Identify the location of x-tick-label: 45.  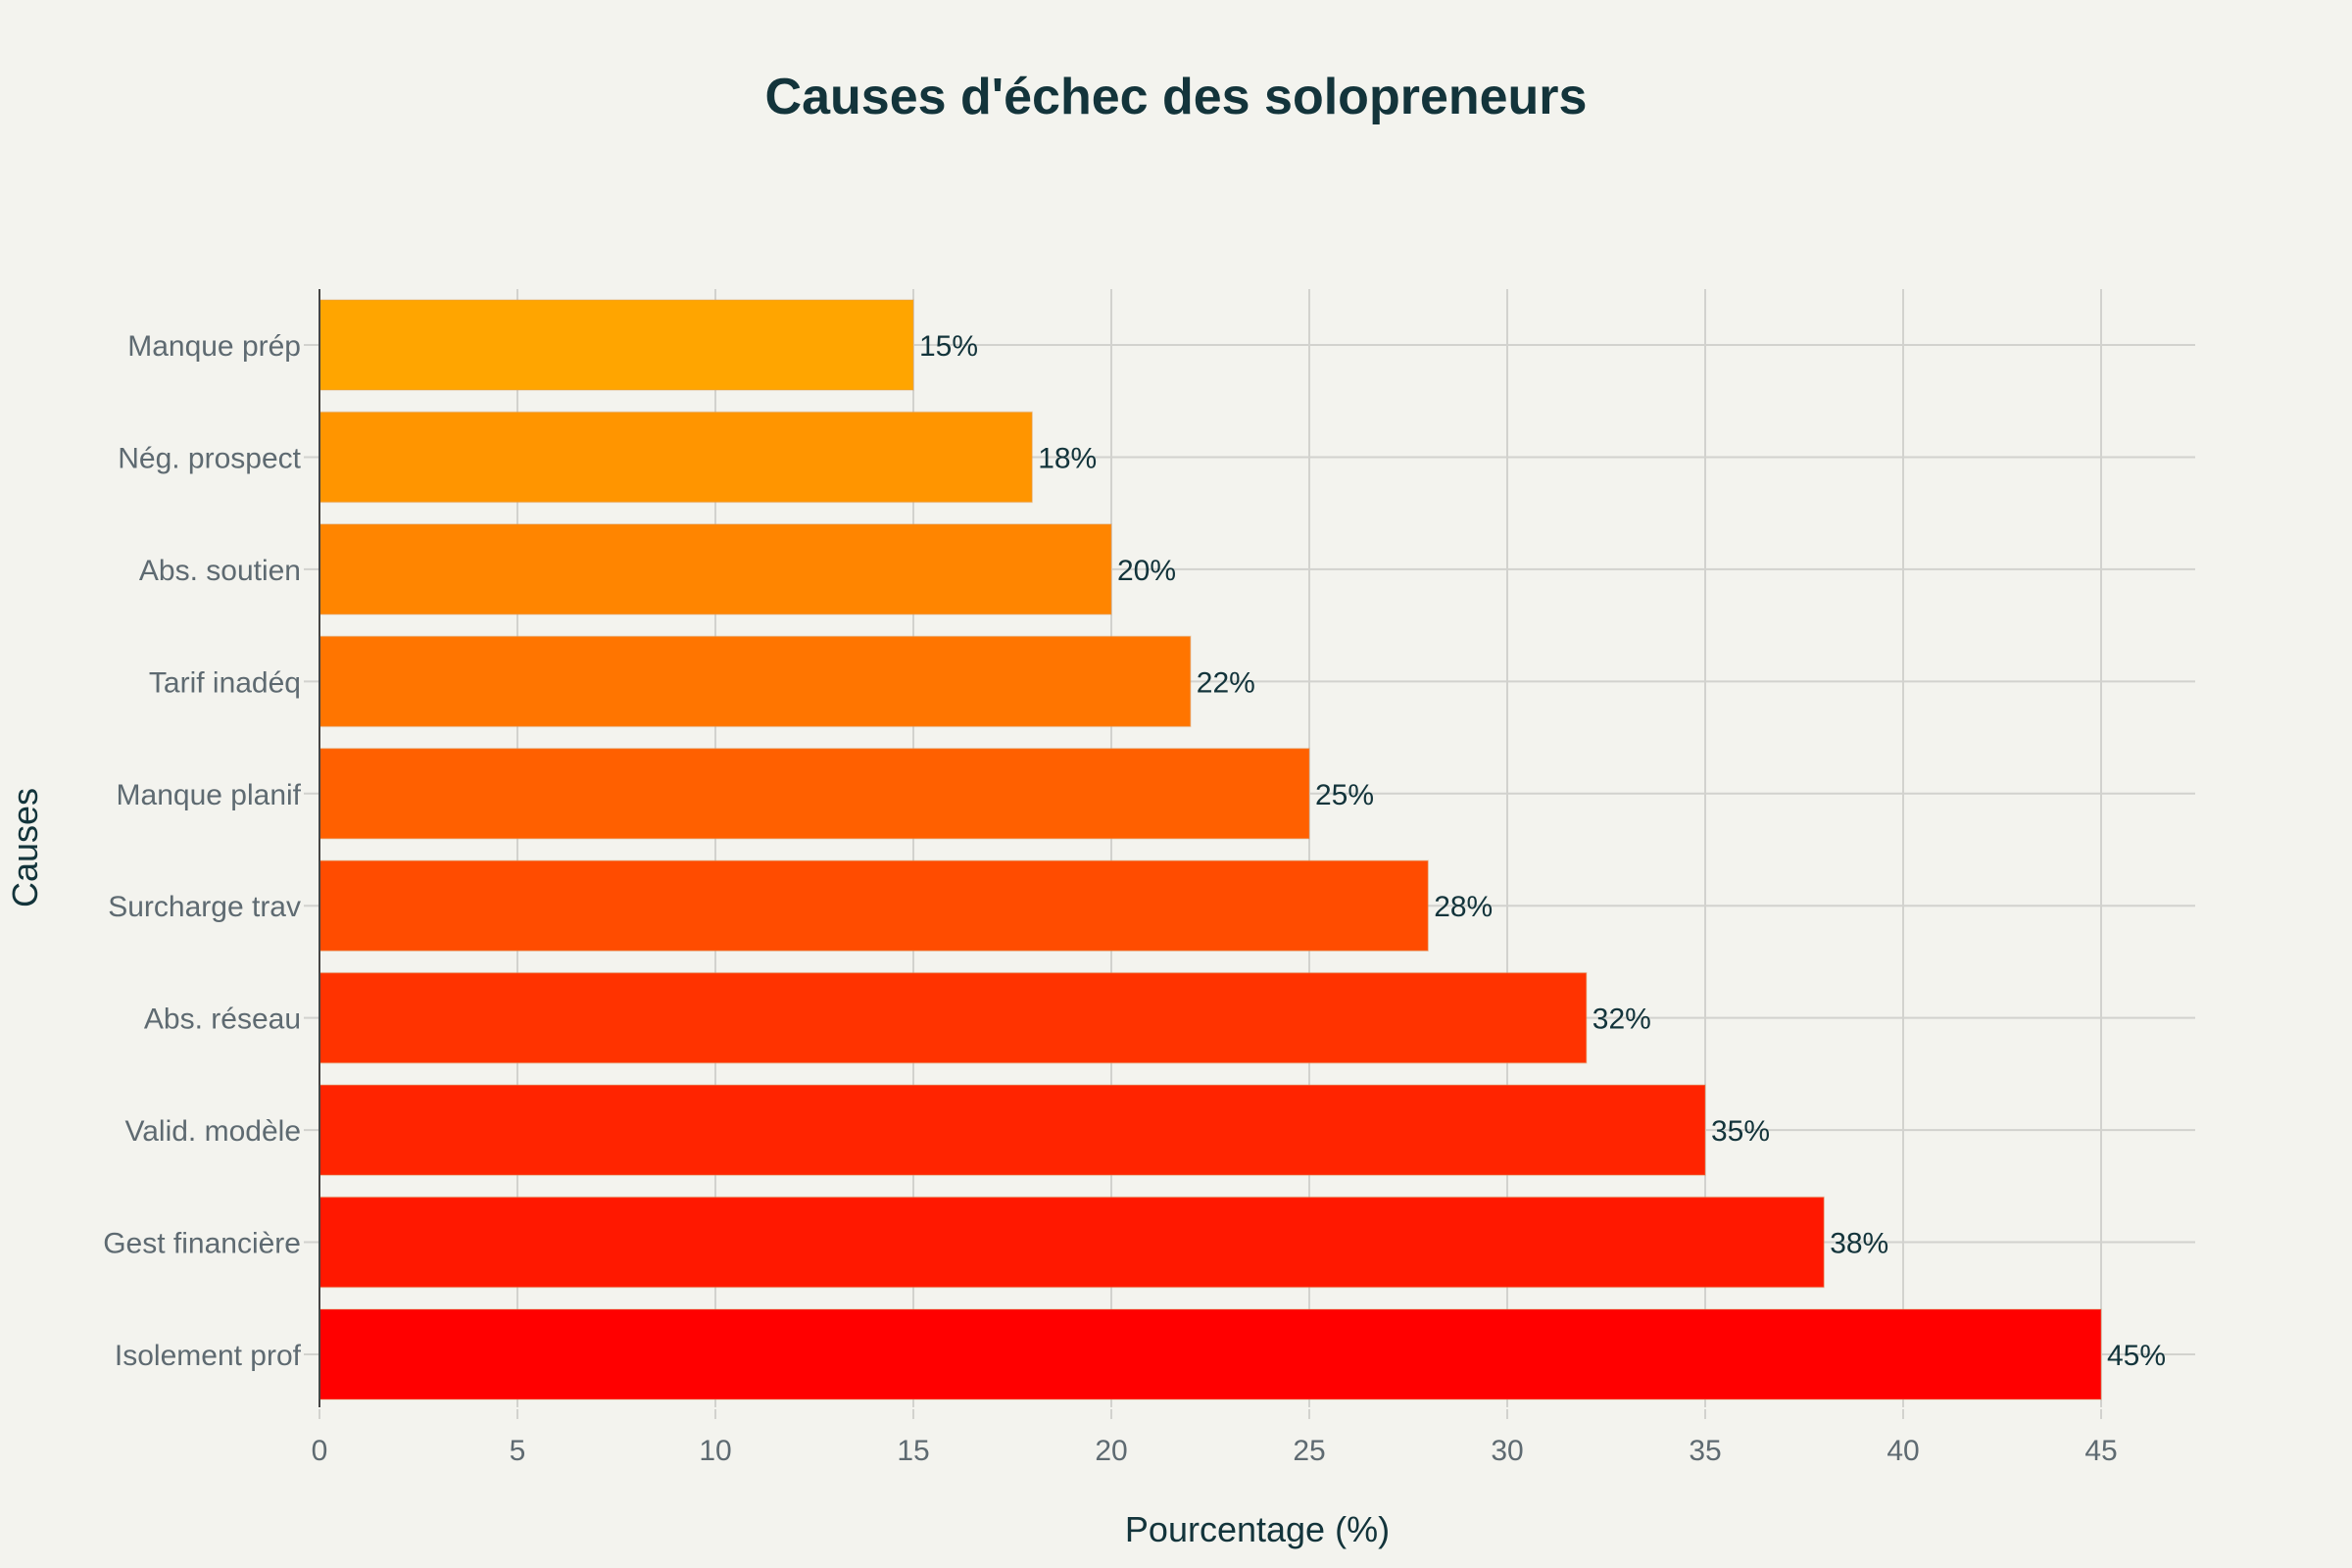
(2100, 1451).